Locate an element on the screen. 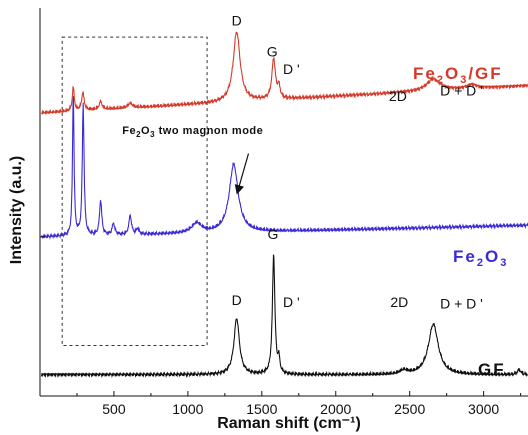 This screenshot has height=435, width=528. x-tick-label: 1500 is located at coordinates (261, 409).